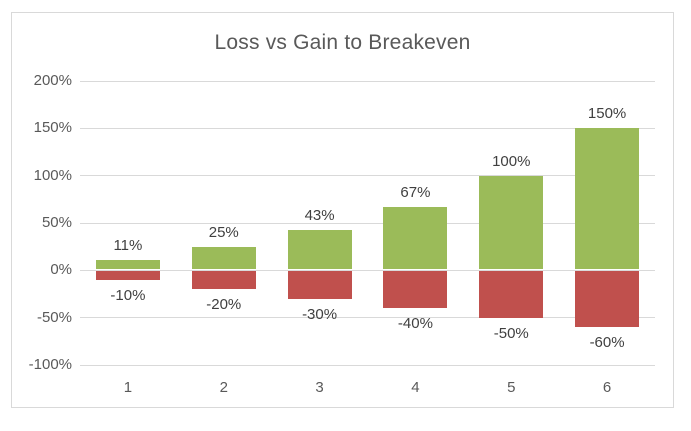 The width and height of the screenshot is (691, 431). Describe the element at coordinates (415, 387) in the screenshot. I see `x-axis-category-label: 4` at that location.